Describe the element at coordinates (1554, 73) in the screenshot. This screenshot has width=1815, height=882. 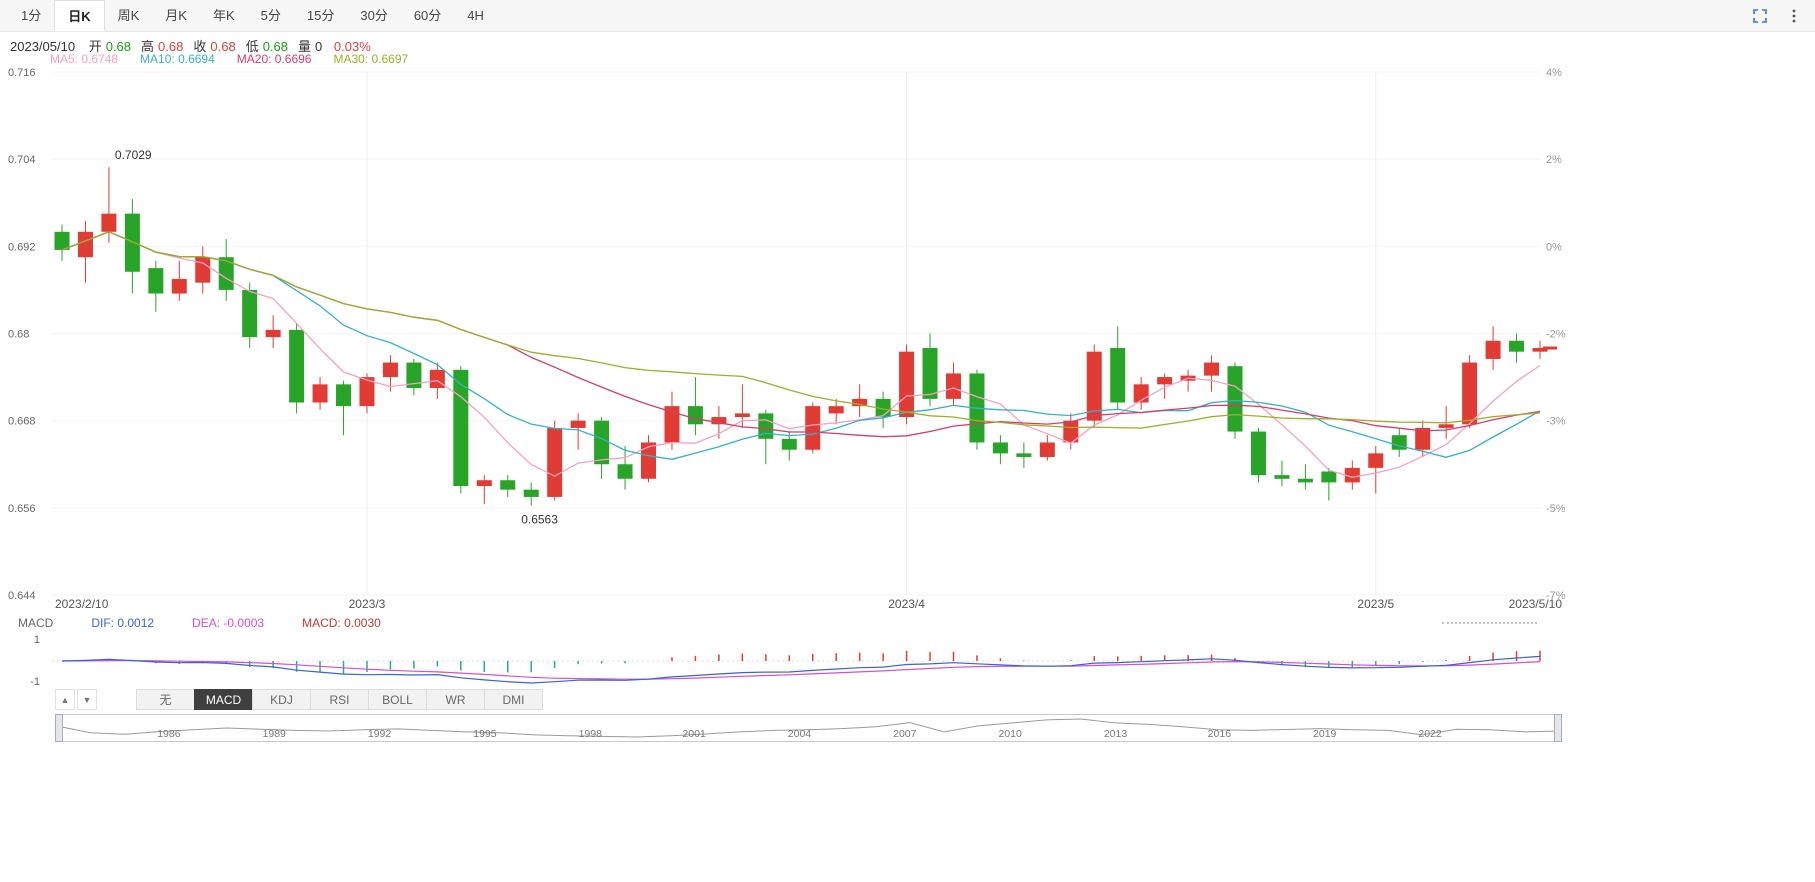
I see `percent-tick-label: 4%` at that location.